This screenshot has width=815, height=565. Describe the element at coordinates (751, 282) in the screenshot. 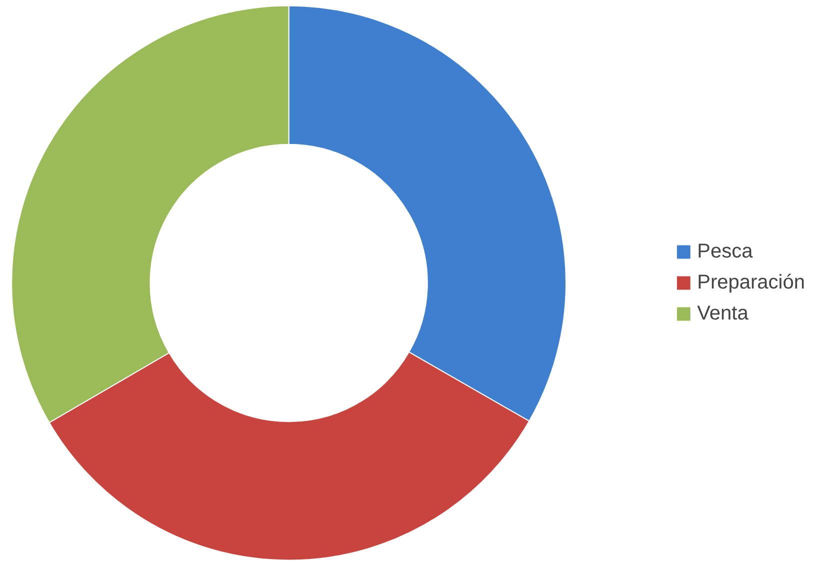

I see `legend-label: Preparación` at that location.